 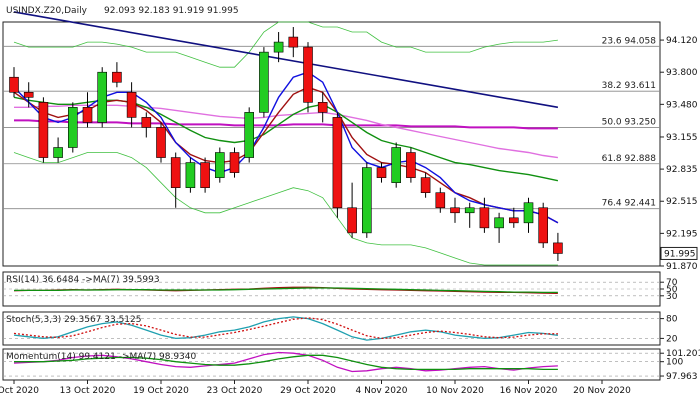 I want to click on bollinger-upper, so click(x=285, y=44).